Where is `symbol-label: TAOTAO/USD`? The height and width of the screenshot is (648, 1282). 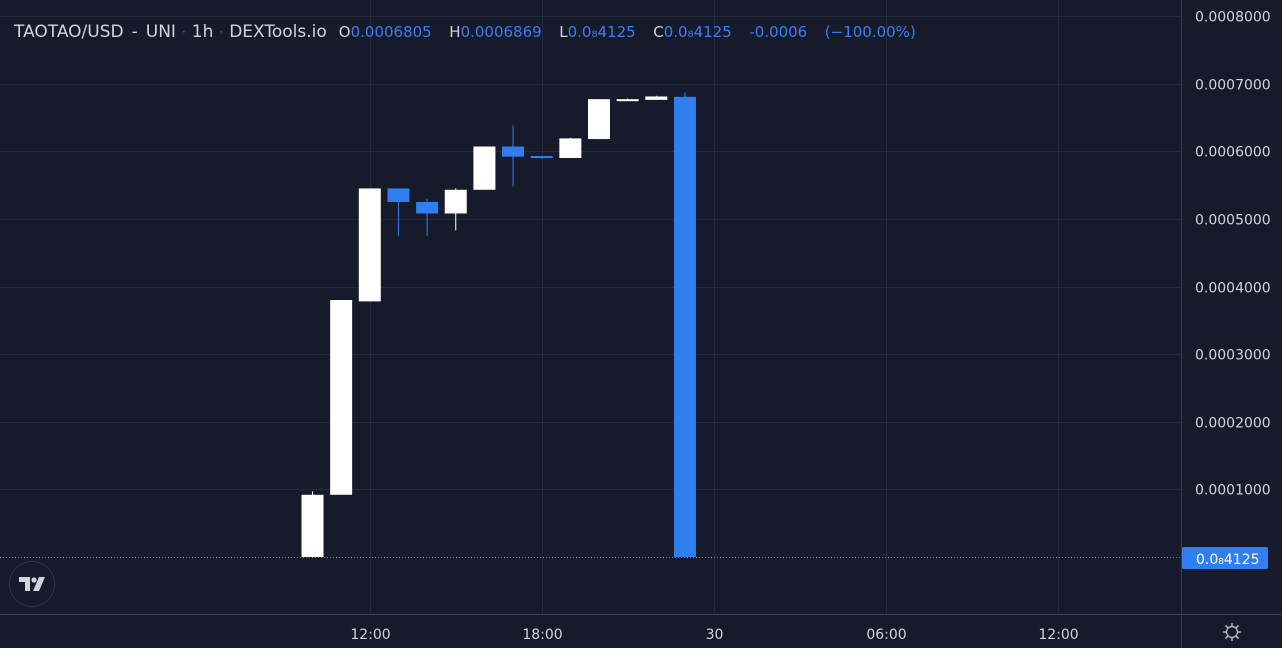
symbol-label: TAOTAO/USD is located at coordinates (69, 32).